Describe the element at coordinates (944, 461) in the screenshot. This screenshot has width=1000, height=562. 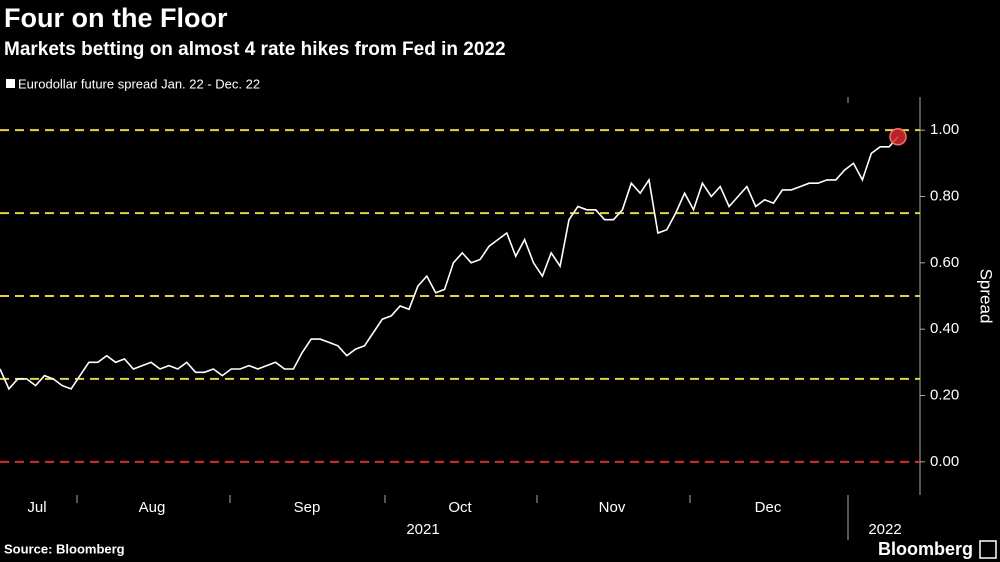
I see `y-tick-label: 0.00` at that location.